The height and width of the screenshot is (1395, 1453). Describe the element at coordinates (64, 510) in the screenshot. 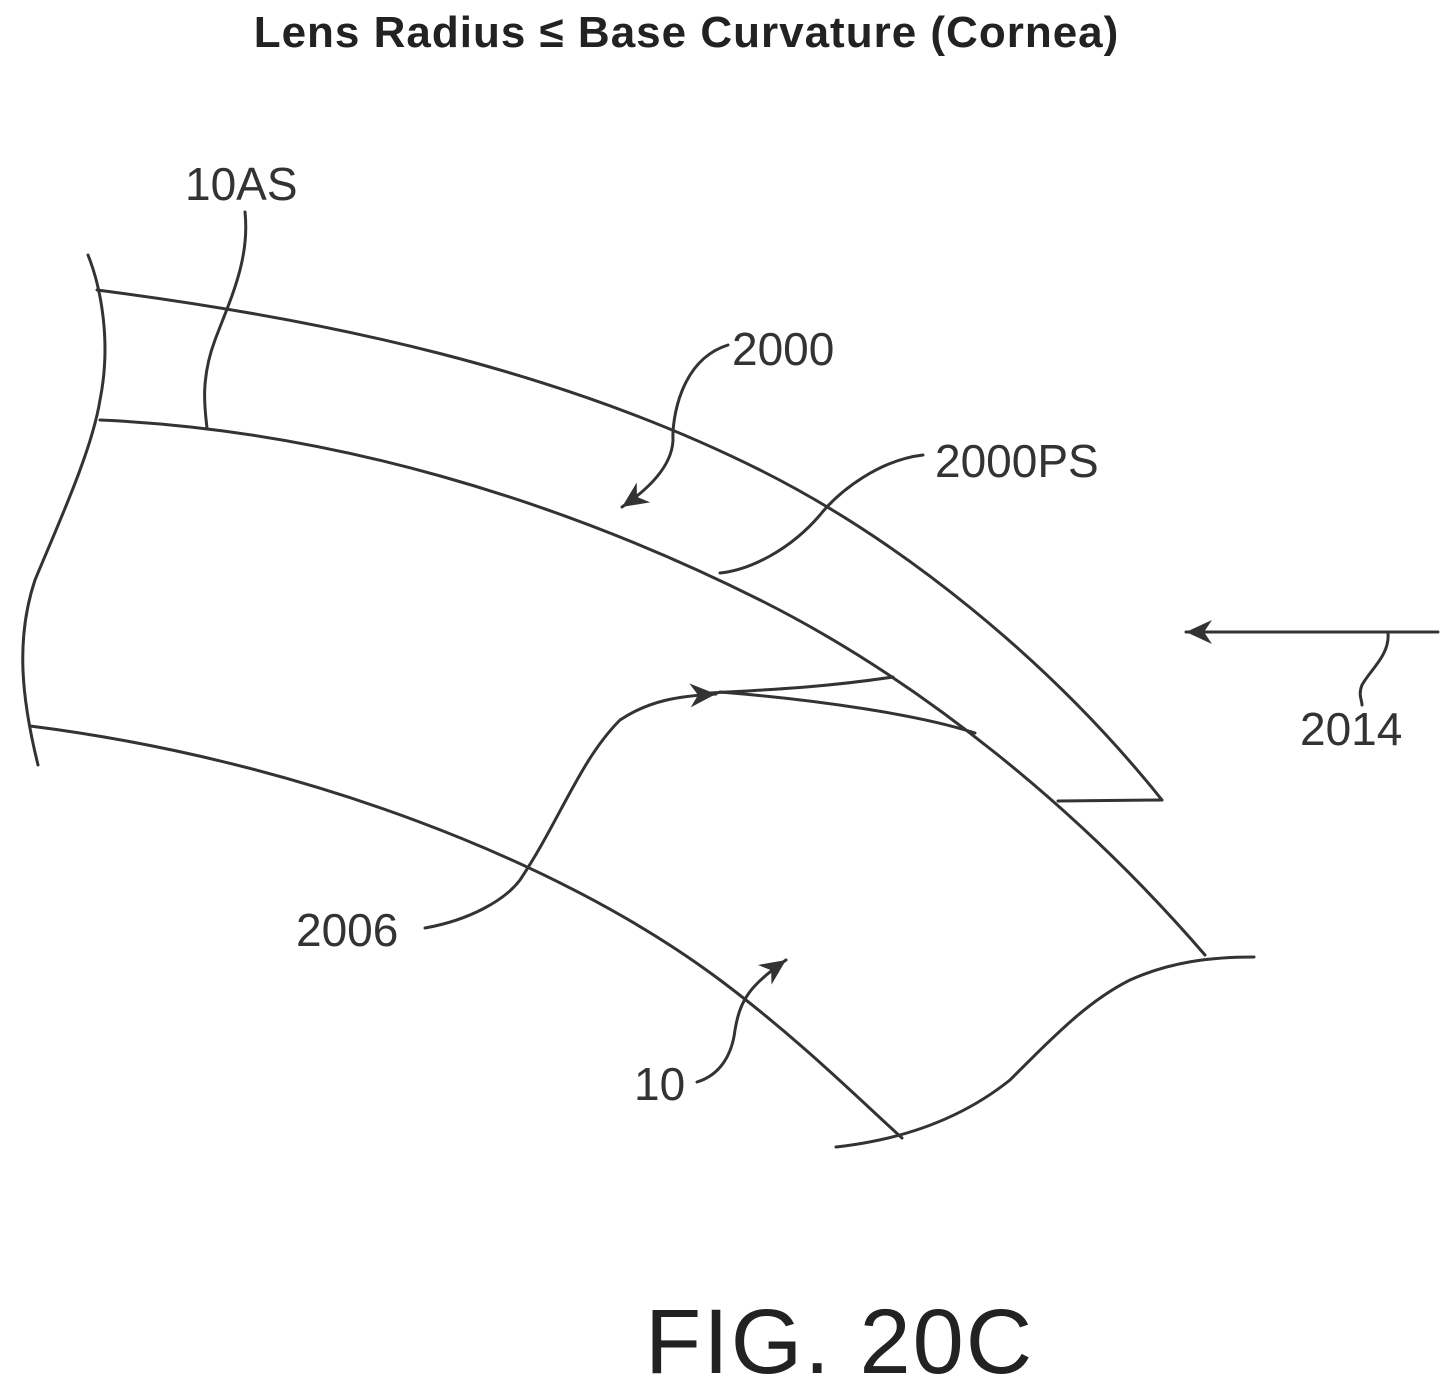

I see `left-break-line` at that location.